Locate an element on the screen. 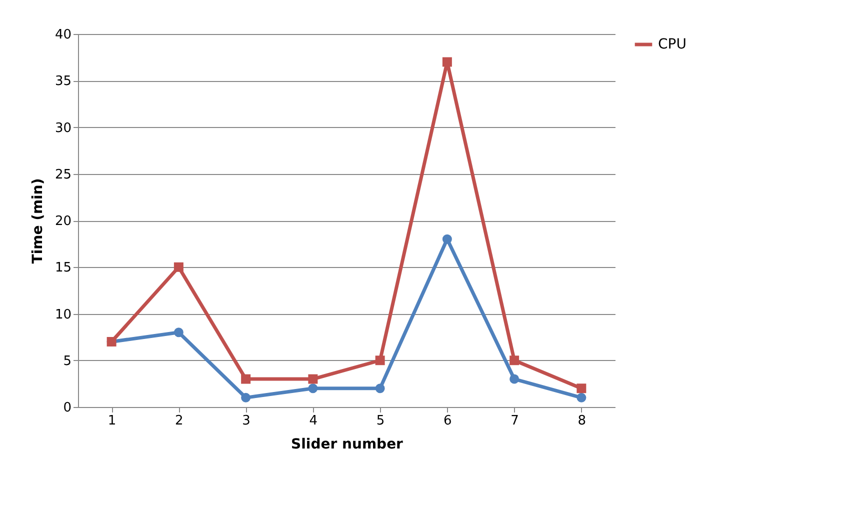 The height and width of the screenshot is (507, 846). y-axis-title: Time (min) is located at coordinates (38, 221).